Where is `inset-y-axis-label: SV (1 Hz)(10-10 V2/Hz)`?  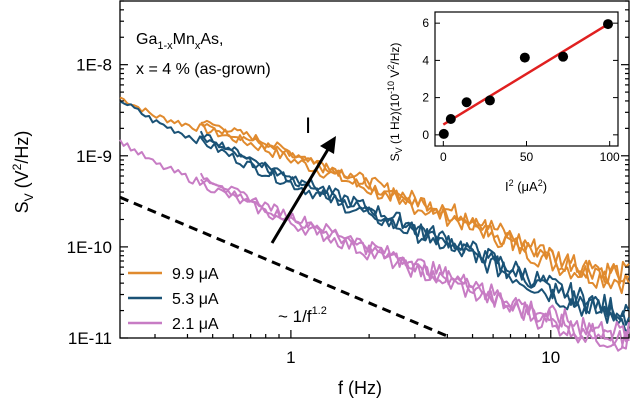
inset-y-axis-label: SV (1 Hz)(10-10 V2/Hz) is located at coordinates (395, 102).